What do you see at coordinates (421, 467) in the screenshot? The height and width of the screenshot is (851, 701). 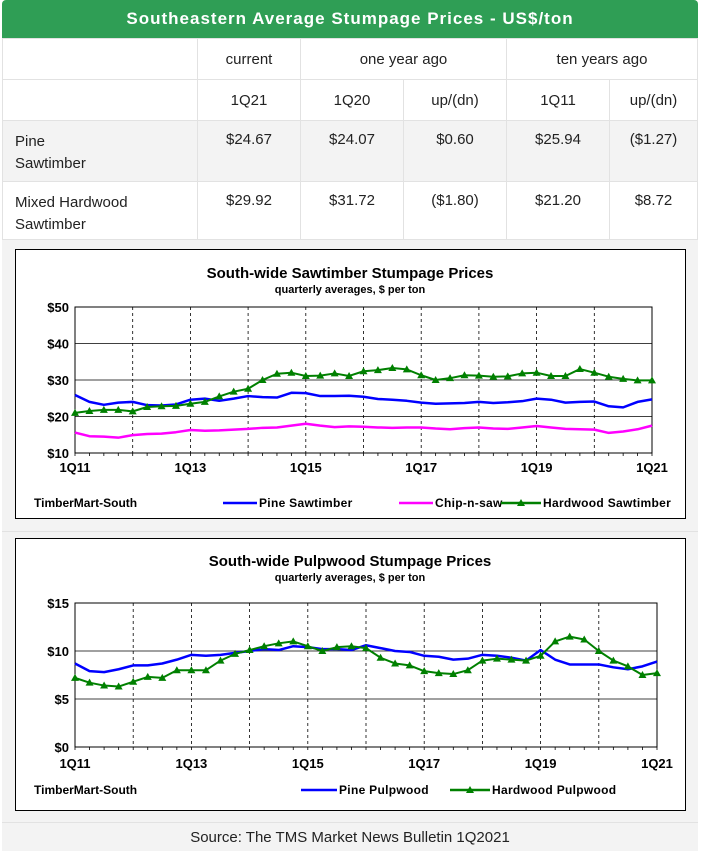 I see `x-tick-label: 1Q17` at bounding box center [421, 467].